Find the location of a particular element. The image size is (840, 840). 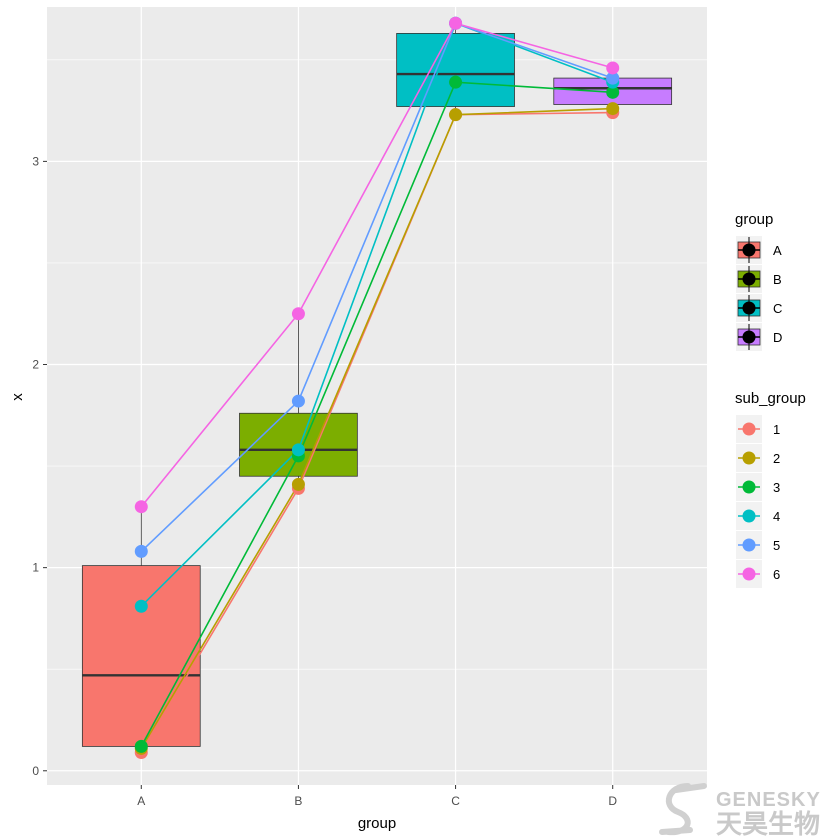

point-3-D is located at coordinates (613, 92).